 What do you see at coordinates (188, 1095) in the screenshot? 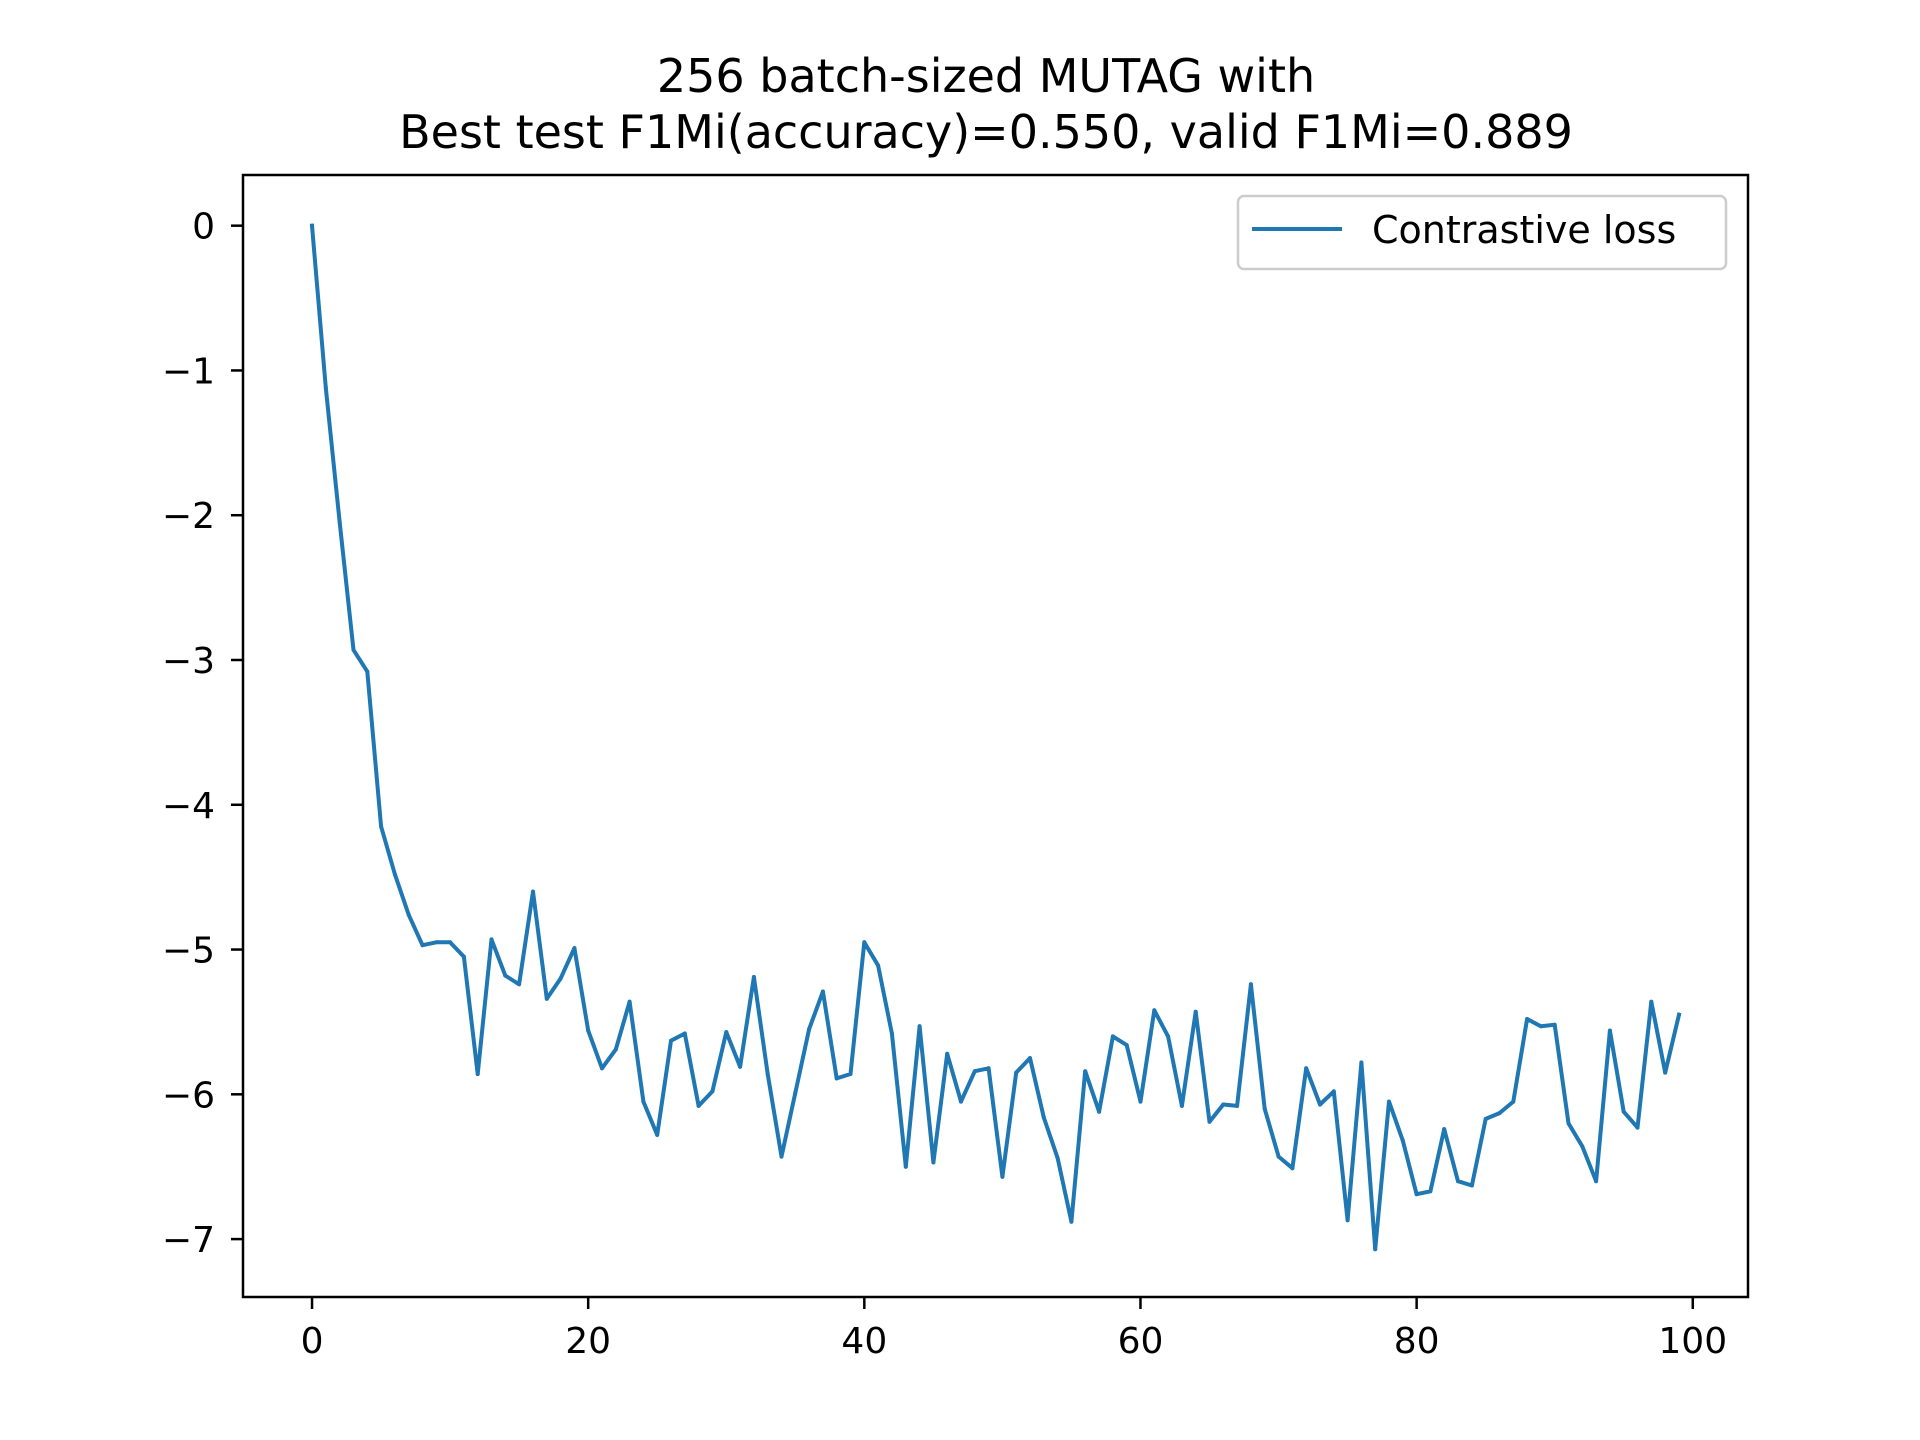
I see `y-tick-label: −6` at bounding box center [188, 1095].